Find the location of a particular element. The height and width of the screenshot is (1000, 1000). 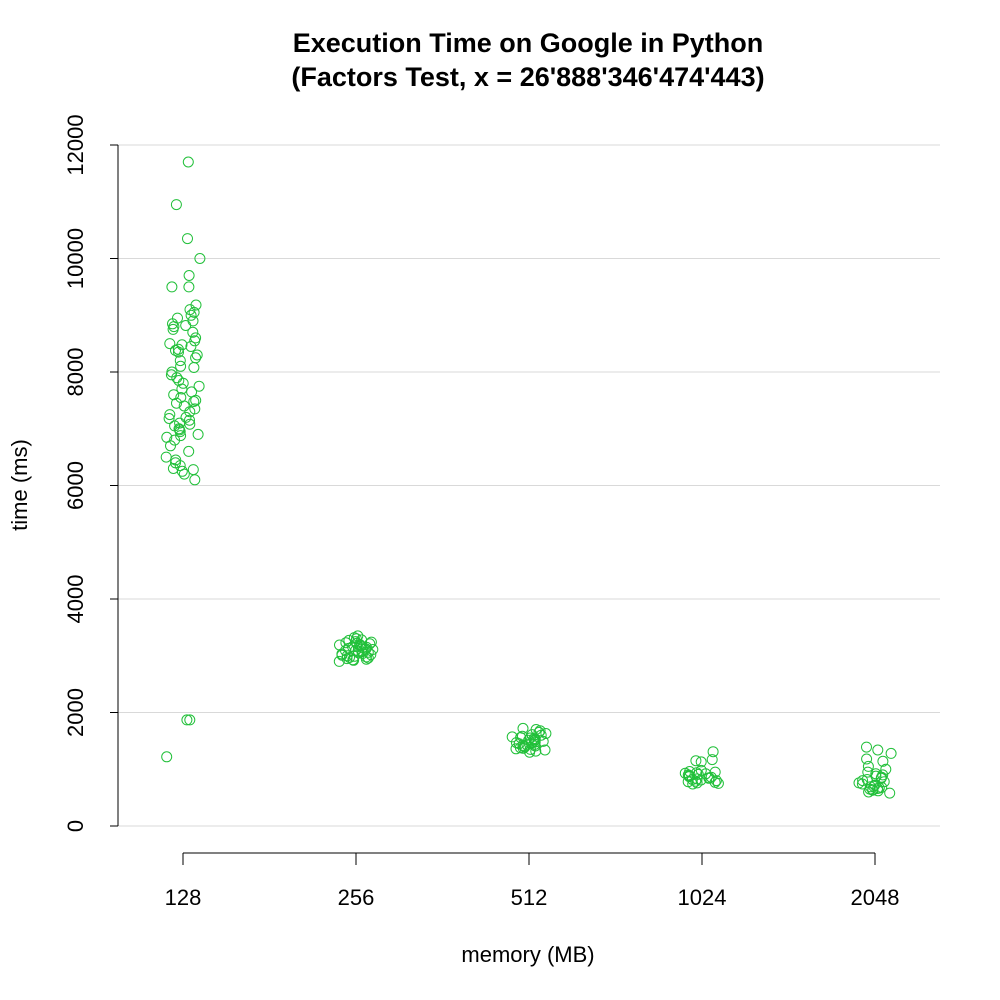

y-tick-label: 8000 is located at coordinates (75, 372).